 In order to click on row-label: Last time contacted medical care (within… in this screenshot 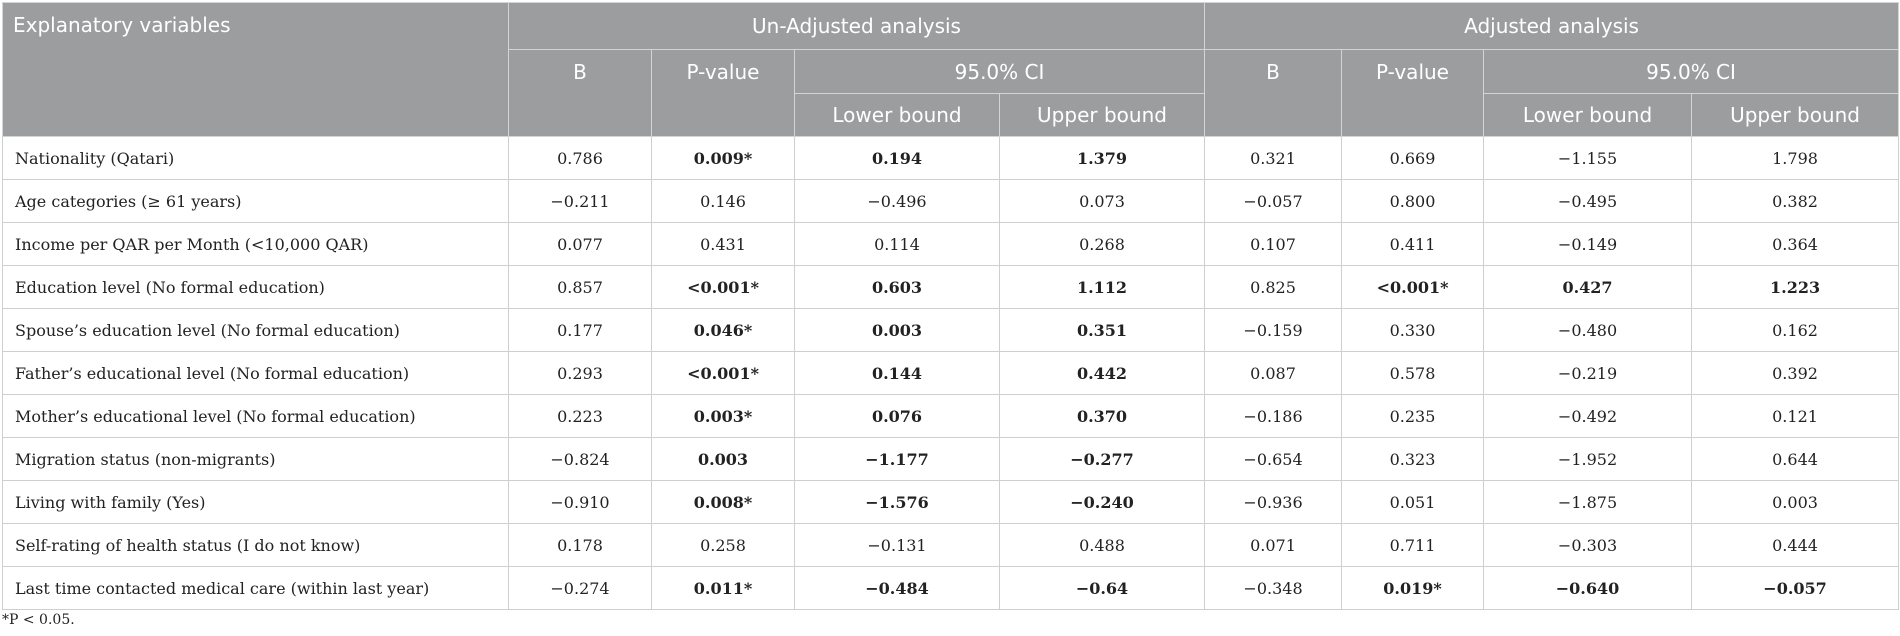, I will do `click(255, 588)`.